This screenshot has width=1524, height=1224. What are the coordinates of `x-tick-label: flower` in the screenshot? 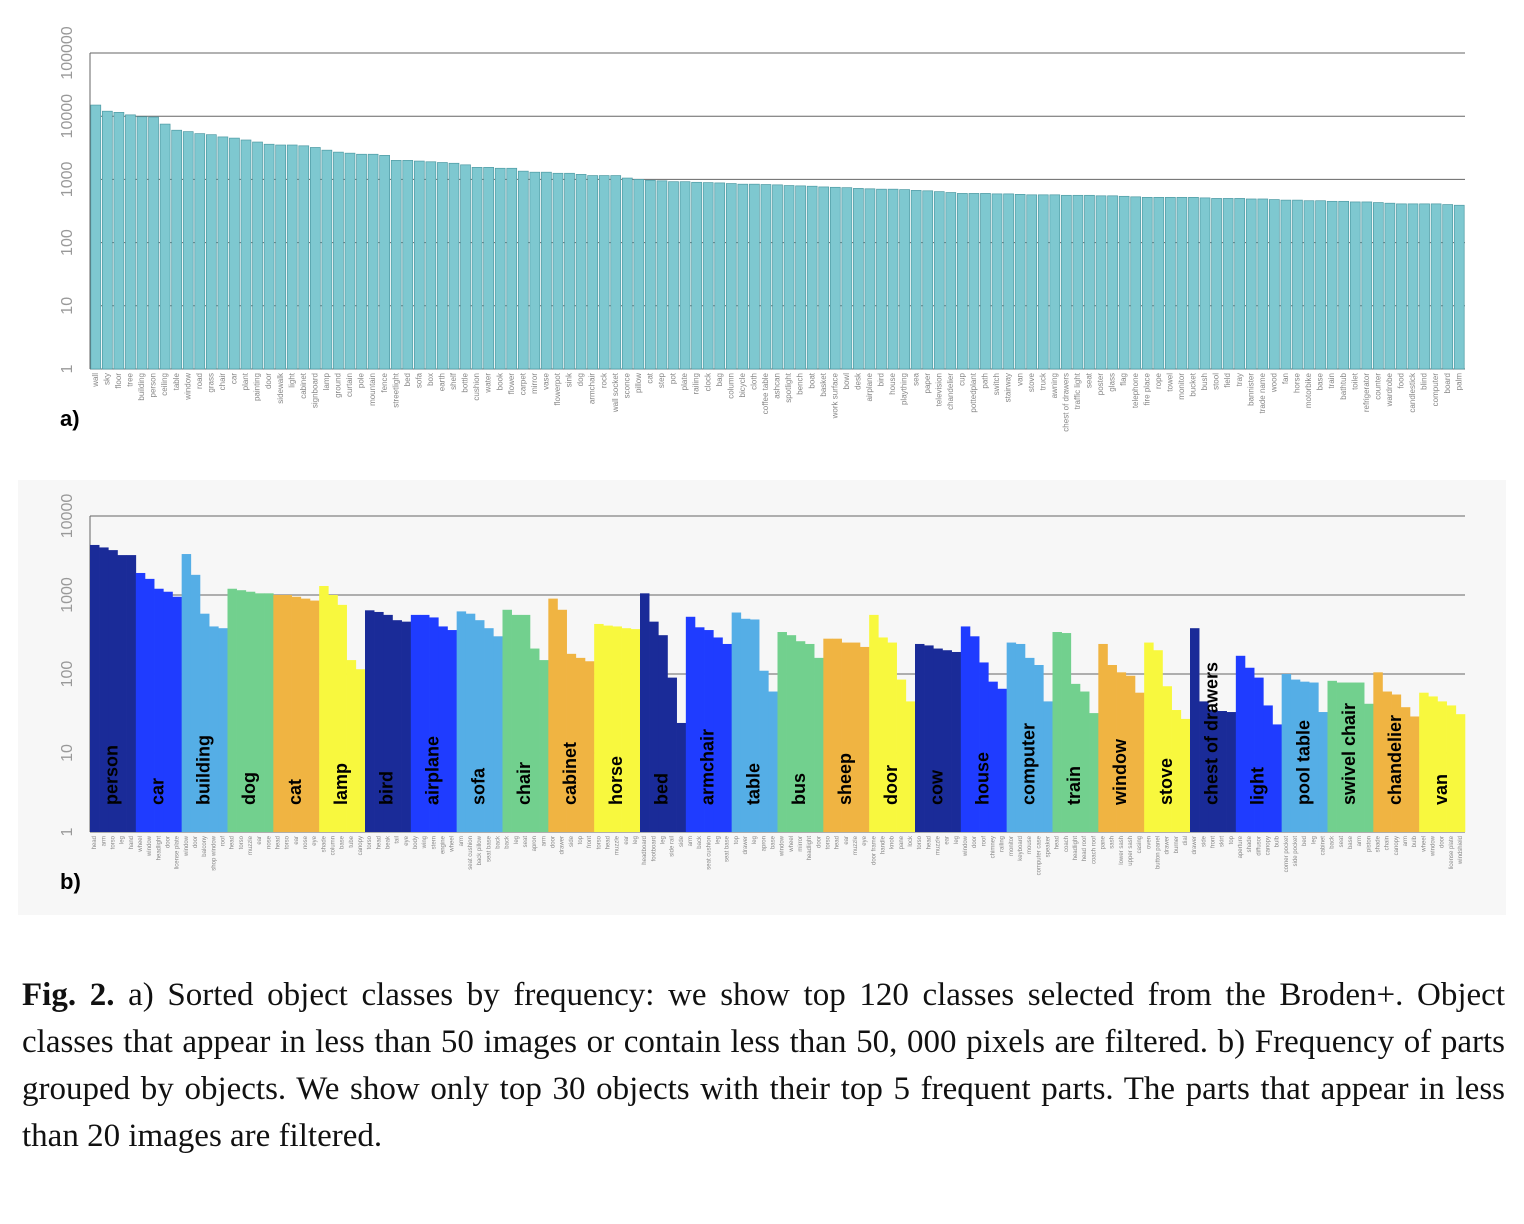 It's located at (511, 384).